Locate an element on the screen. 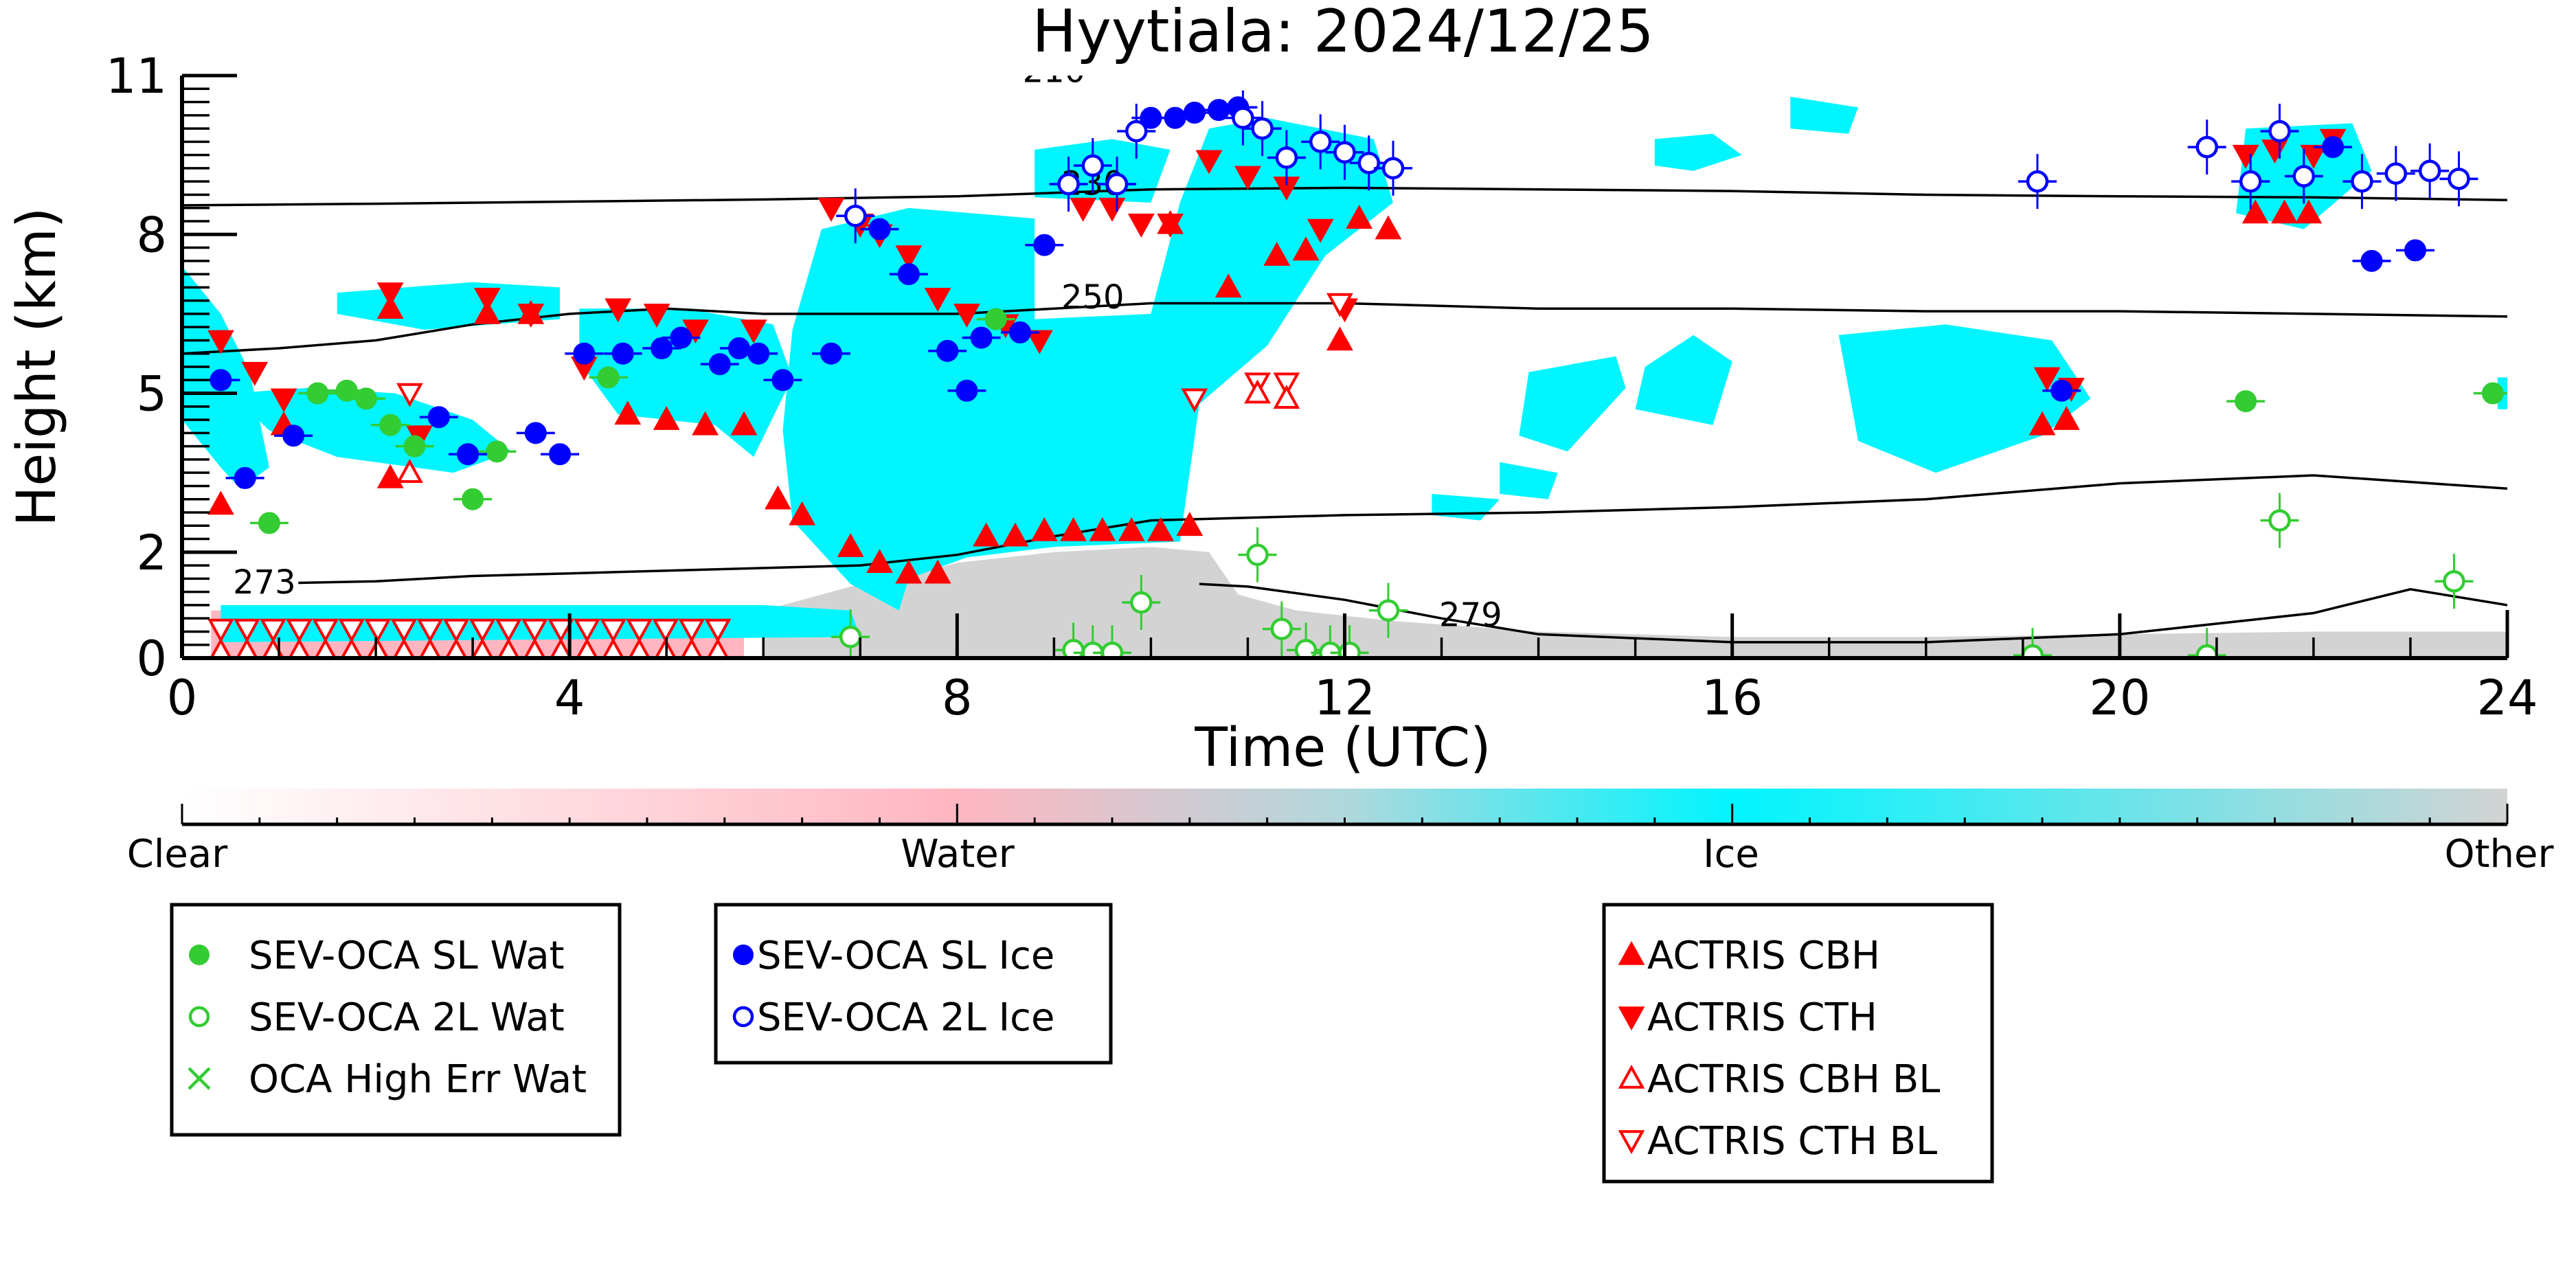 The width and height of the screenshot is (2576, 1288). y-tick-label: 5 is located at coordinates (151, 394).